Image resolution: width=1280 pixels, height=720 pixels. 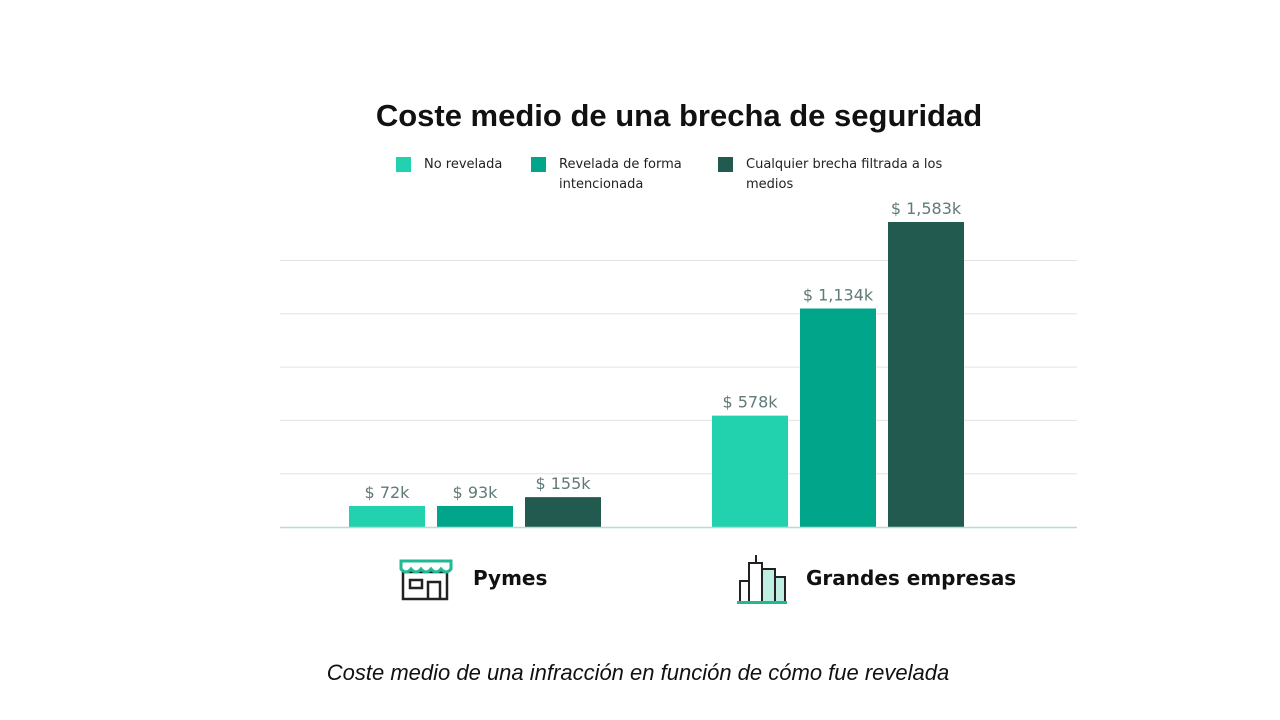 I want to click on bar-value-label: $ 72k, so click(x=388, y=492).